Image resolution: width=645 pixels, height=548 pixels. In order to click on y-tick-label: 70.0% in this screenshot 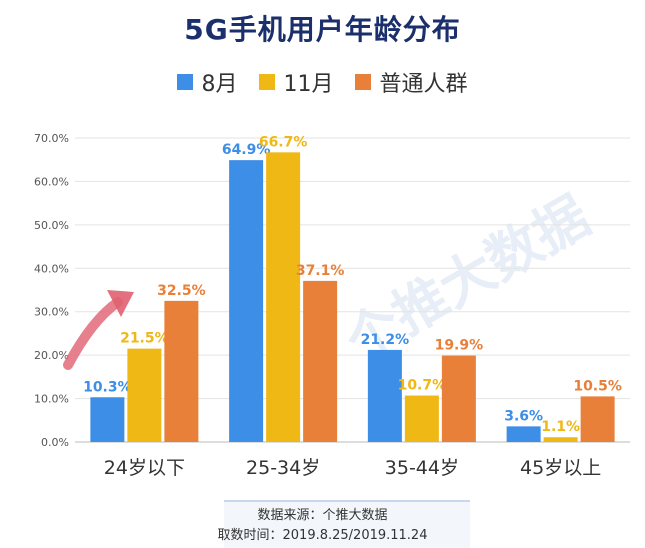, I will do `click(51, 138)`.